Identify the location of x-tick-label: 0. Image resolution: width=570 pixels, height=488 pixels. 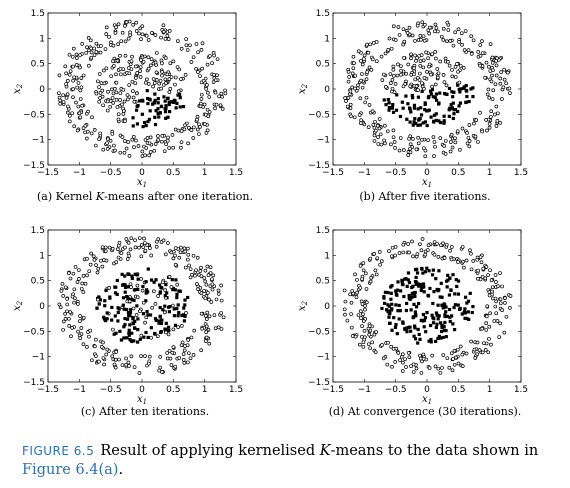
(142, 390).